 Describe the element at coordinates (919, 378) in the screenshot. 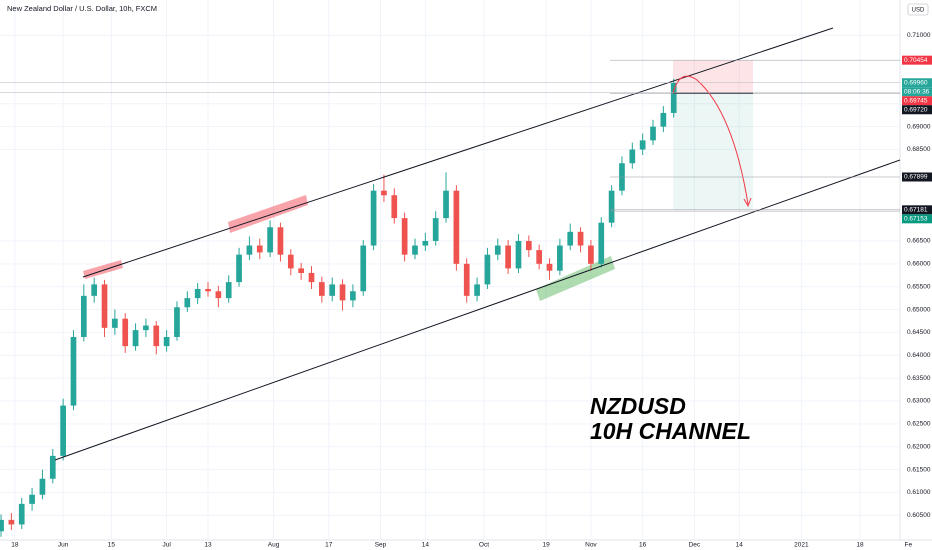

I see `y-tick-label: 0.63500` at that location.